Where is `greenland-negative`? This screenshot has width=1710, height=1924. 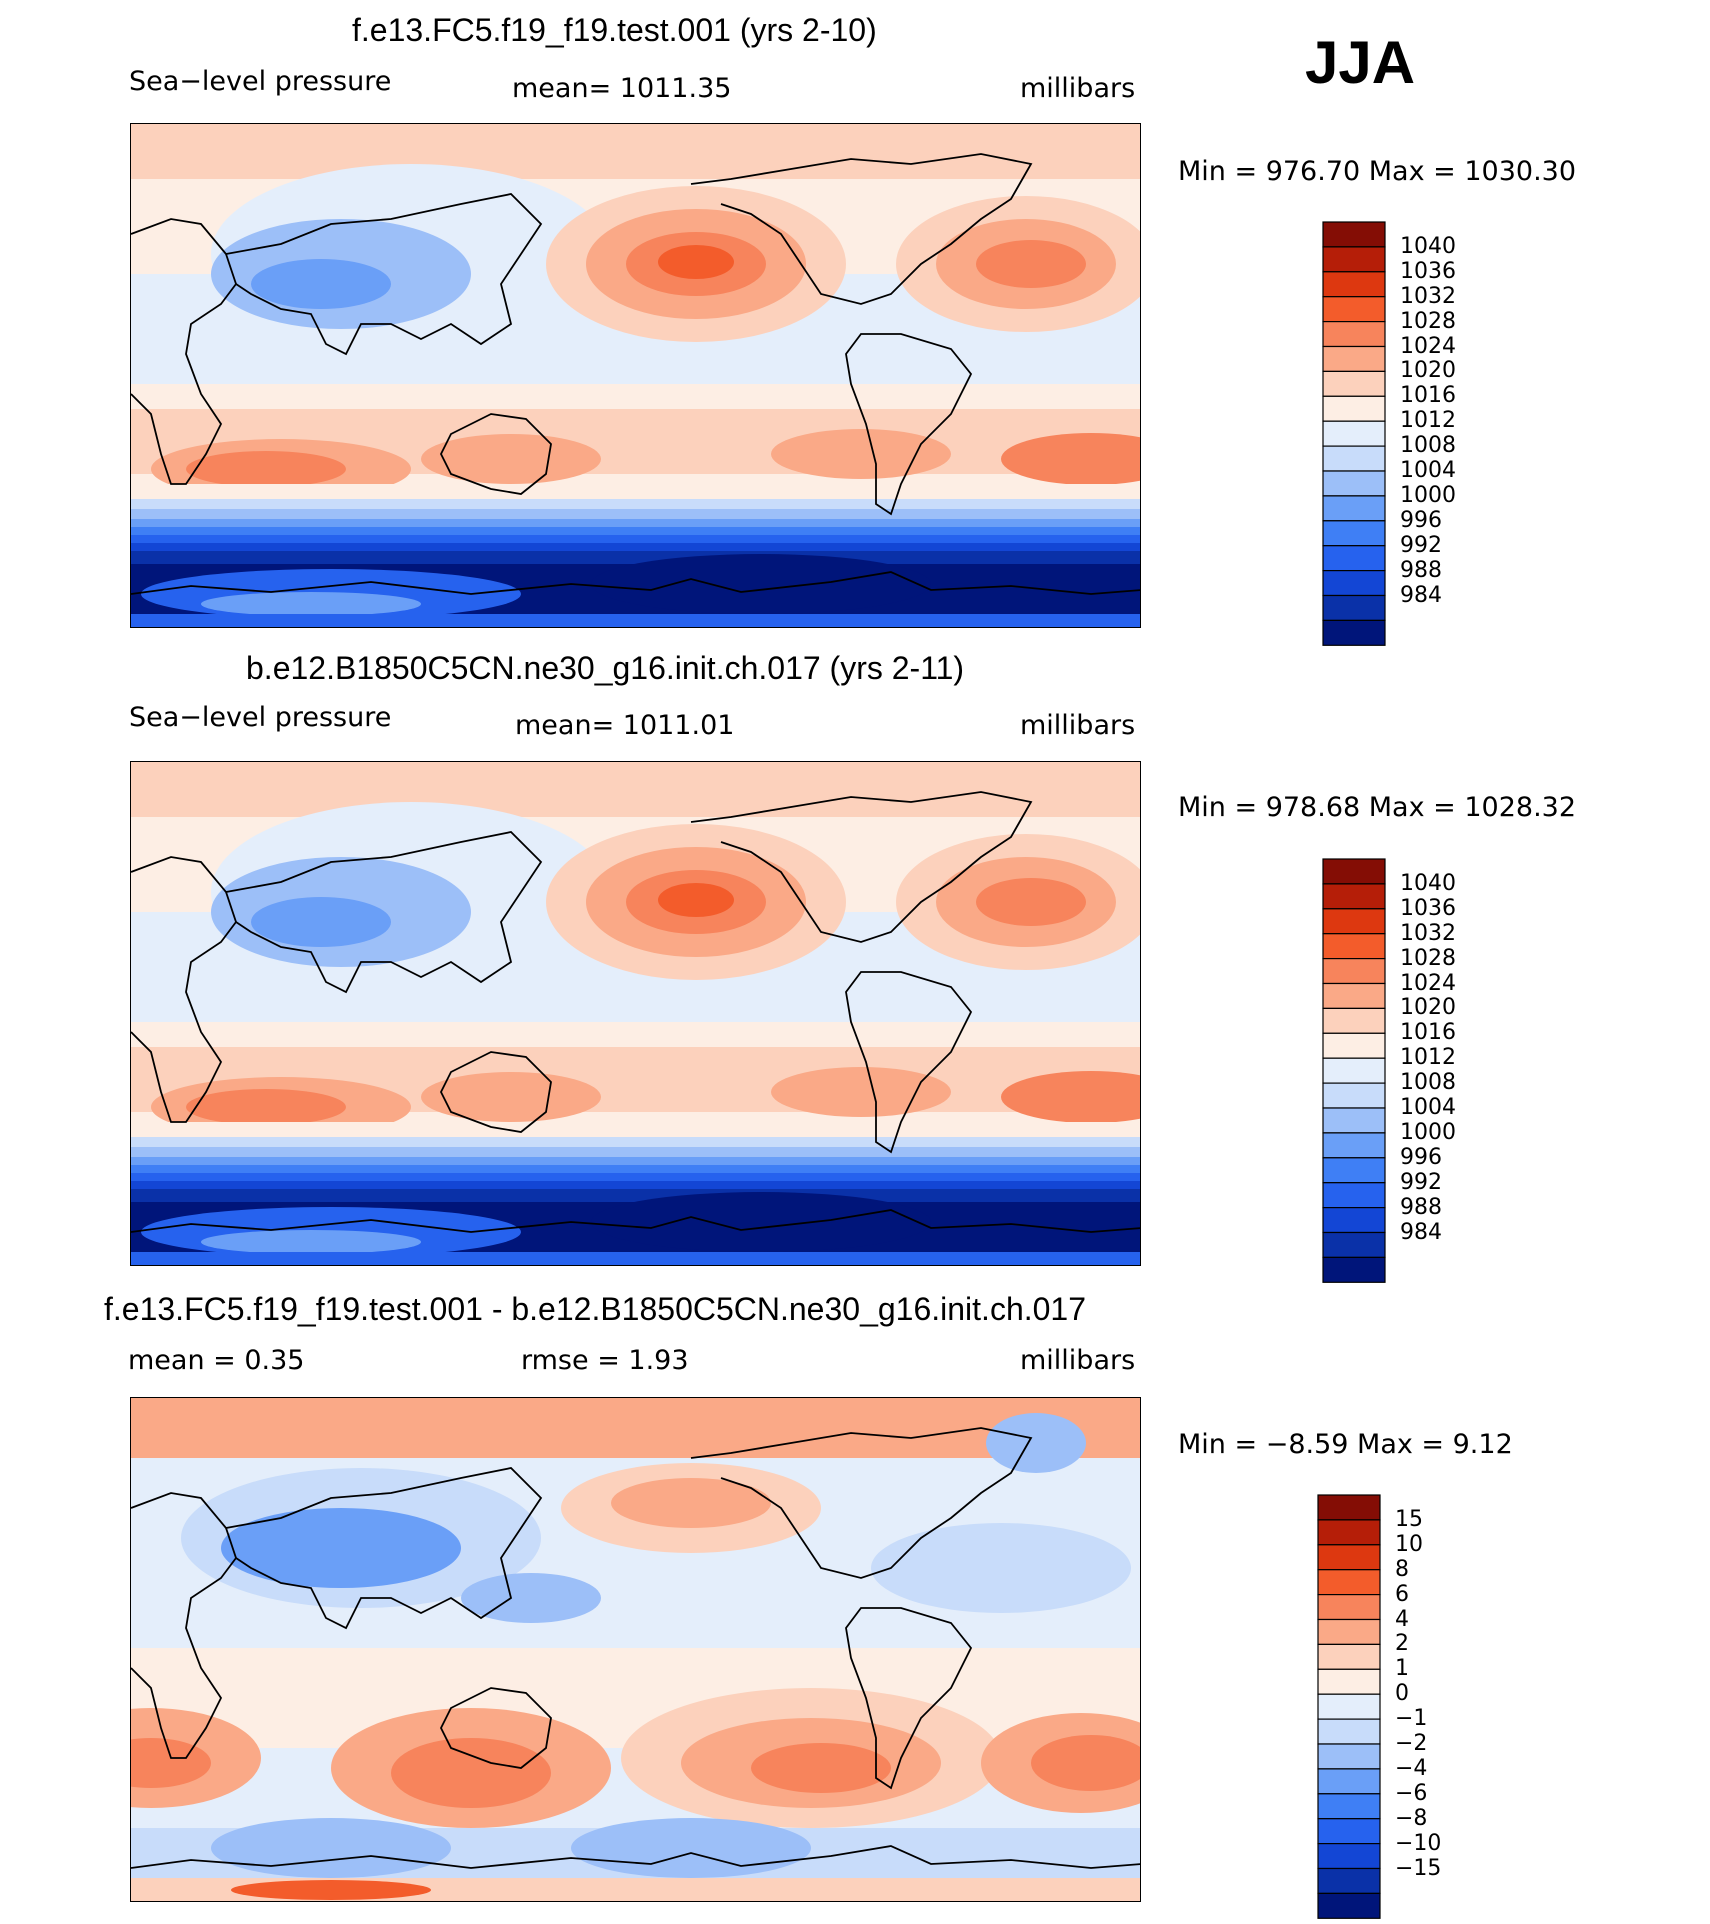
greenland-negative is located at coordinates (1036, 1443).